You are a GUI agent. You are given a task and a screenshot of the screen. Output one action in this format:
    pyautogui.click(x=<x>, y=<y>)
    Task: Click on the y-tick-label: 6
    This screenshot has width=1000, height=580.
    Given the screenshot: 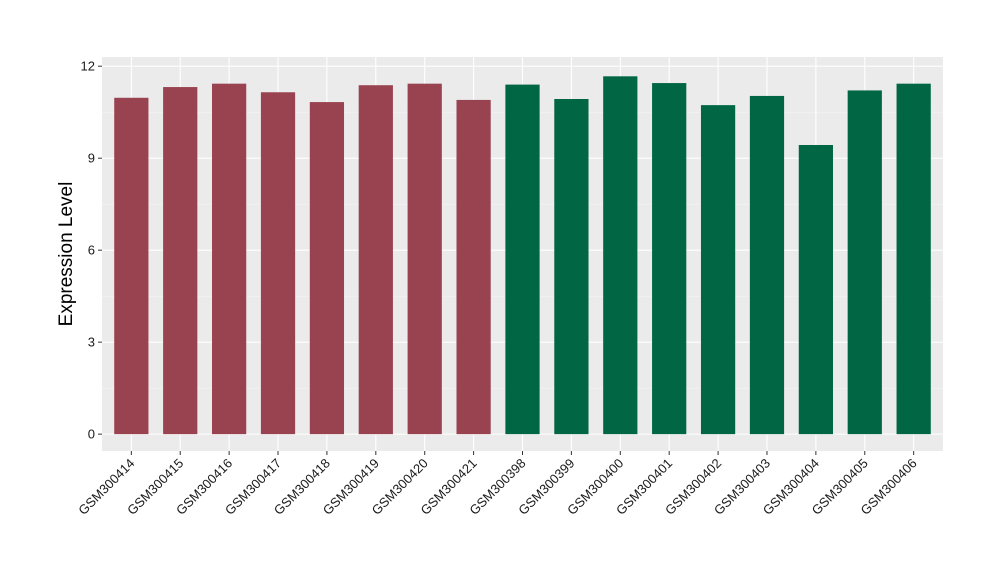 What is the action you would take?
    pyautogui.click(x=91, y=250)
    